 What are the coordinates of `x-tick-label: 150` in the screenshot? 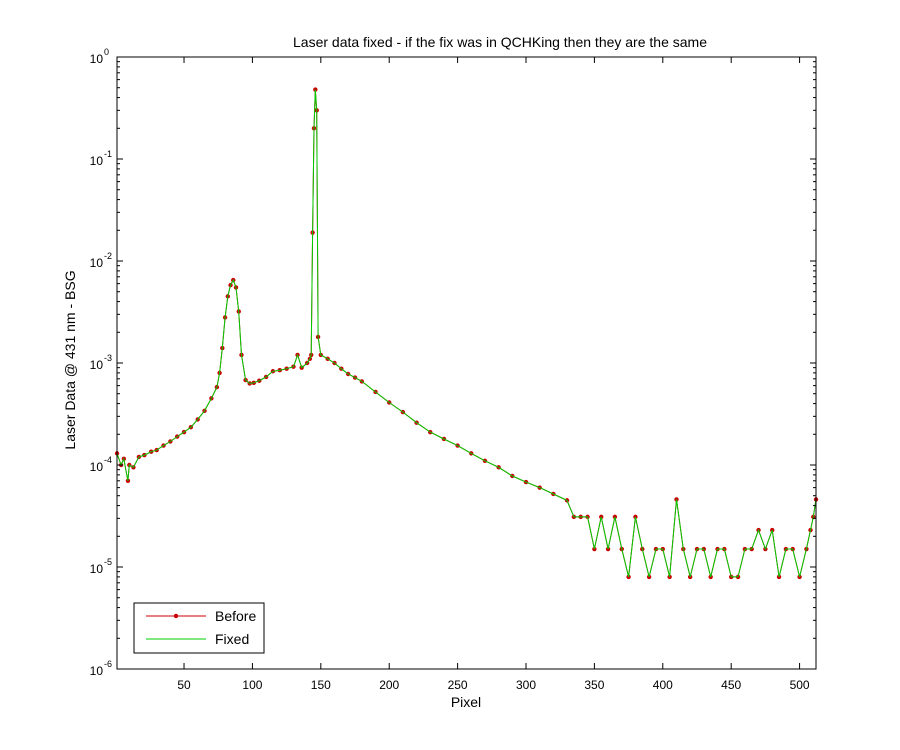 It's located at (321, 685).